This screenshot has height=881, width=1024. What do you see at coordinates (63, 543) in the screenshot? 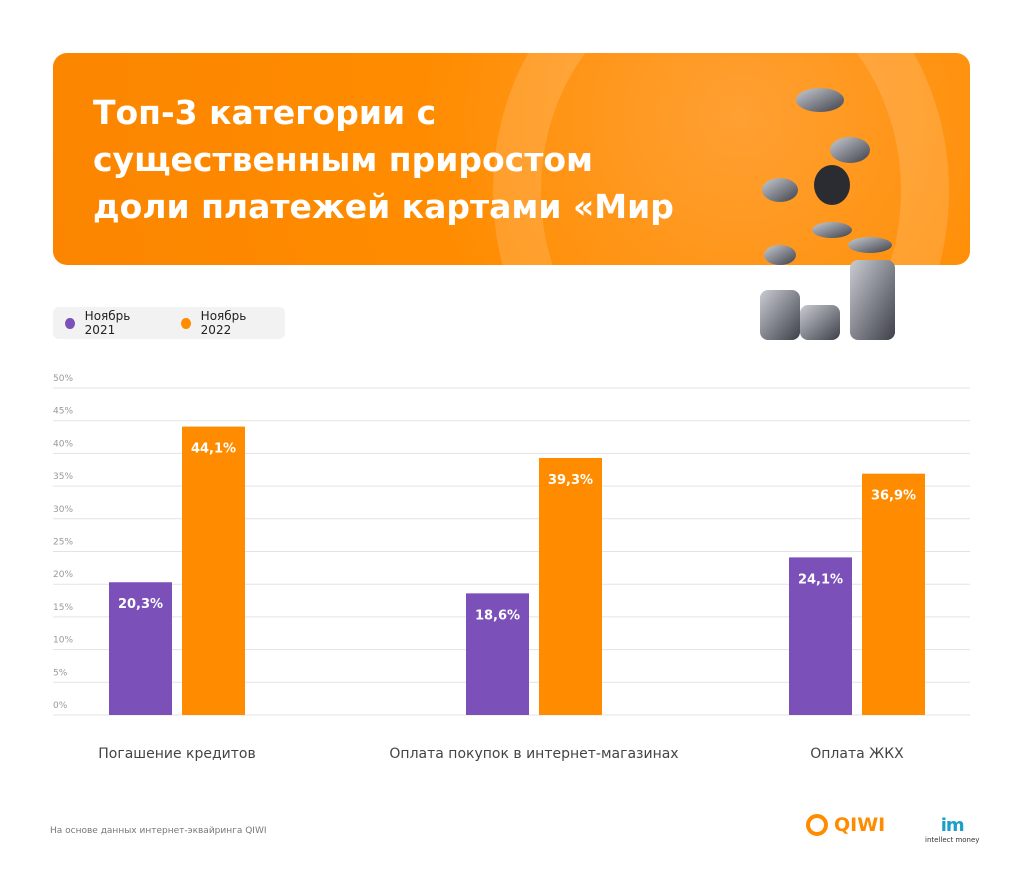
I see `y-tick-label: 25%` at bounding box center [63, 543].